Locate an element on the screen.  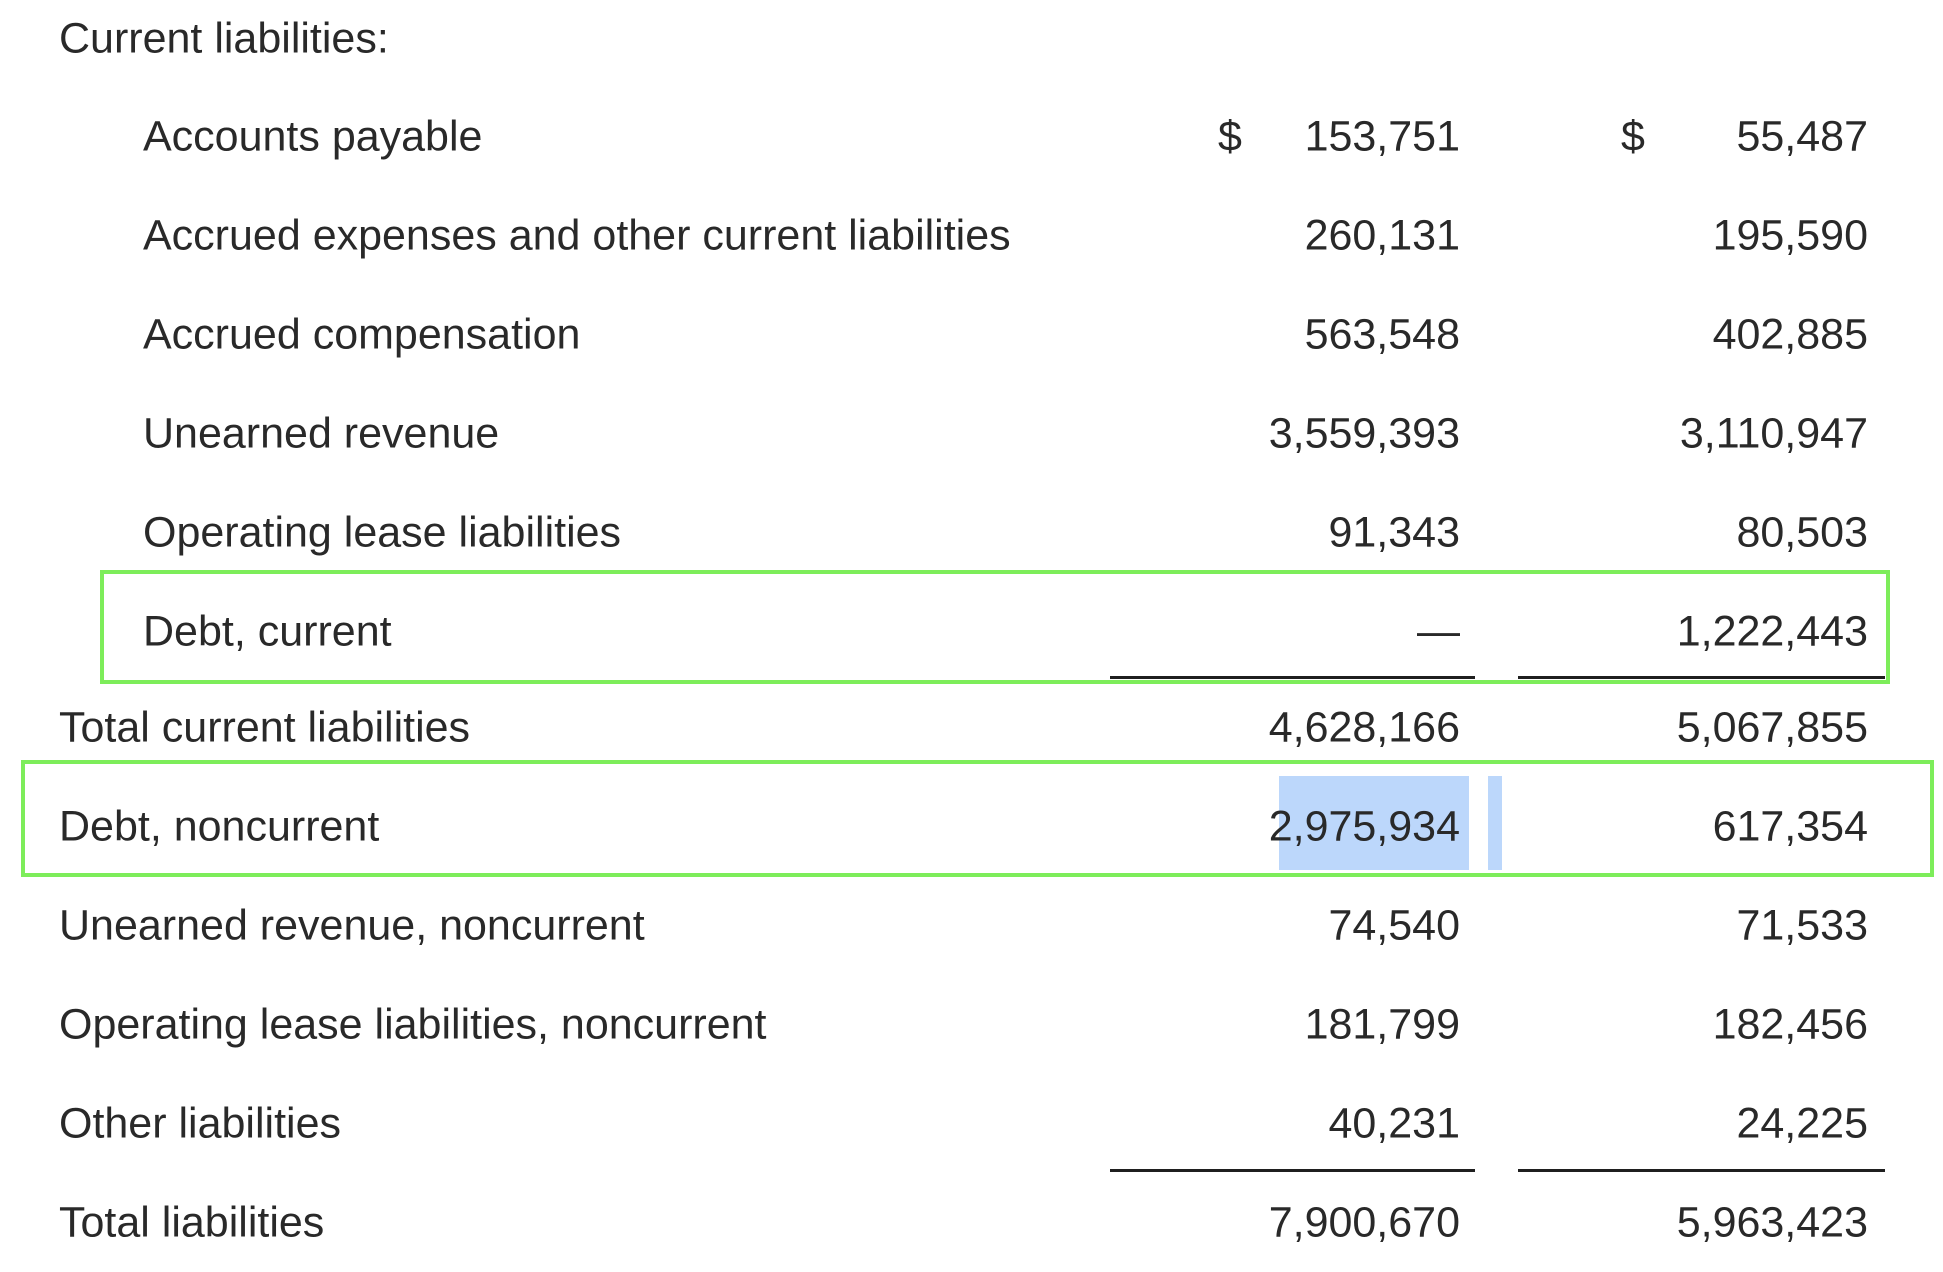
value-col1: 4,628,166 is located at coordinates (1364, 727).